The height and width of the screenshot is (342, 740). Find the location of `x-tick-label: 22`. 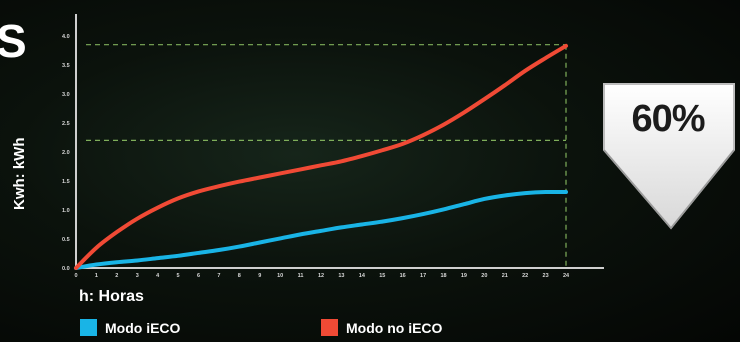

x-tick-label: 22 is located at coordinates (525, 276).